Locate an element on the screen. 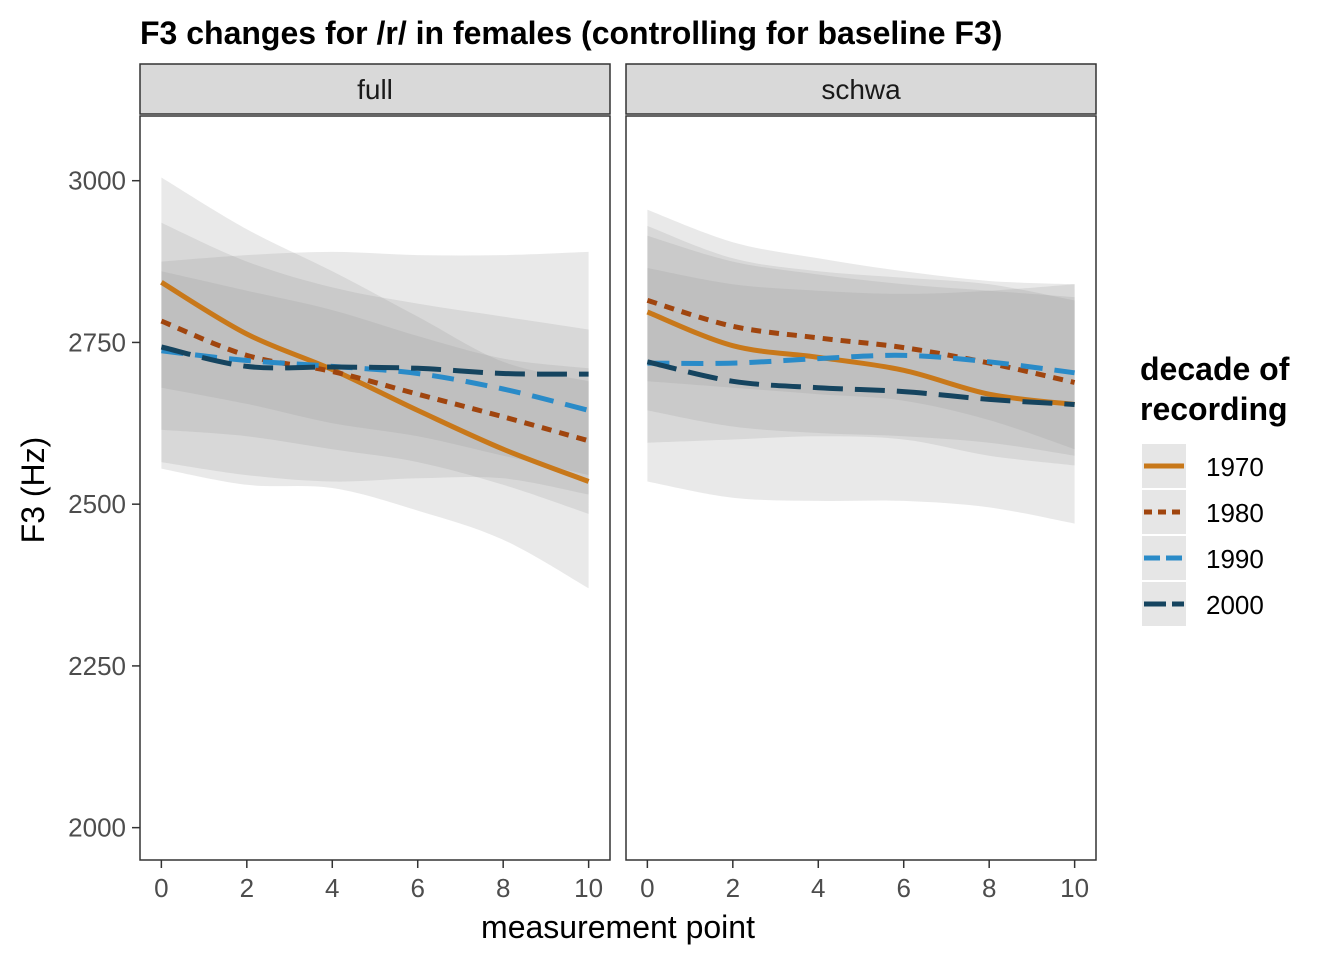 The width and height of the screenshot is (1344, 960). legend-label: 2000 is located at coordinates (1235, 605).